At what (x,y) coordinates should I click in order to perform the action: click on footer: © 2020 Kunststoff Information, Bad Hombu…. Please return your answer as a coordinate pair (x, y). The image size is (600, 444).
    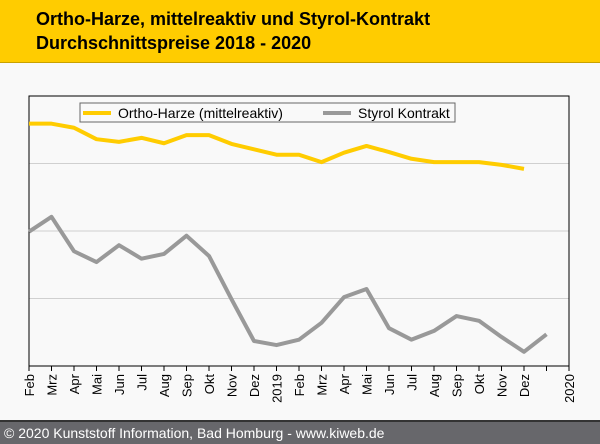
    Looking at the image, I should click on (300, 432).